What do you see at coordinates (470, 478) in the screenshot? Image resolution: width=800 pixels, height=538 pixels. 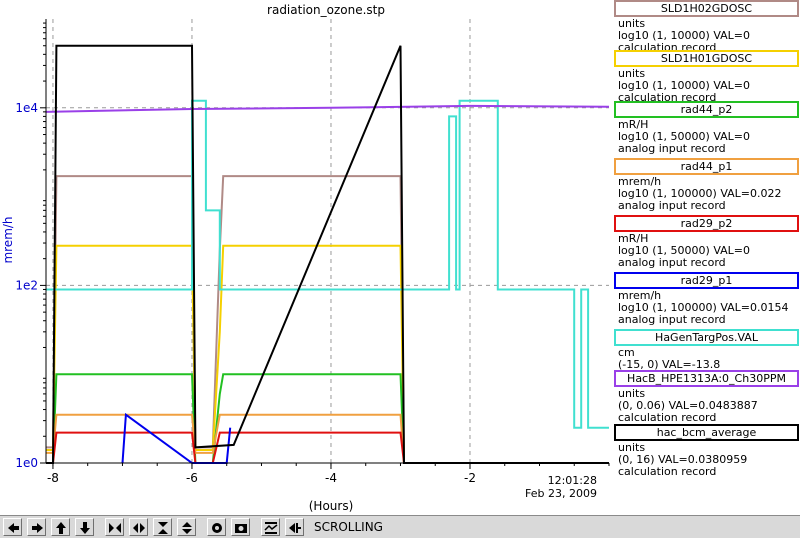 I see `x-tick-label: -2` at bounding box center [470, 478].